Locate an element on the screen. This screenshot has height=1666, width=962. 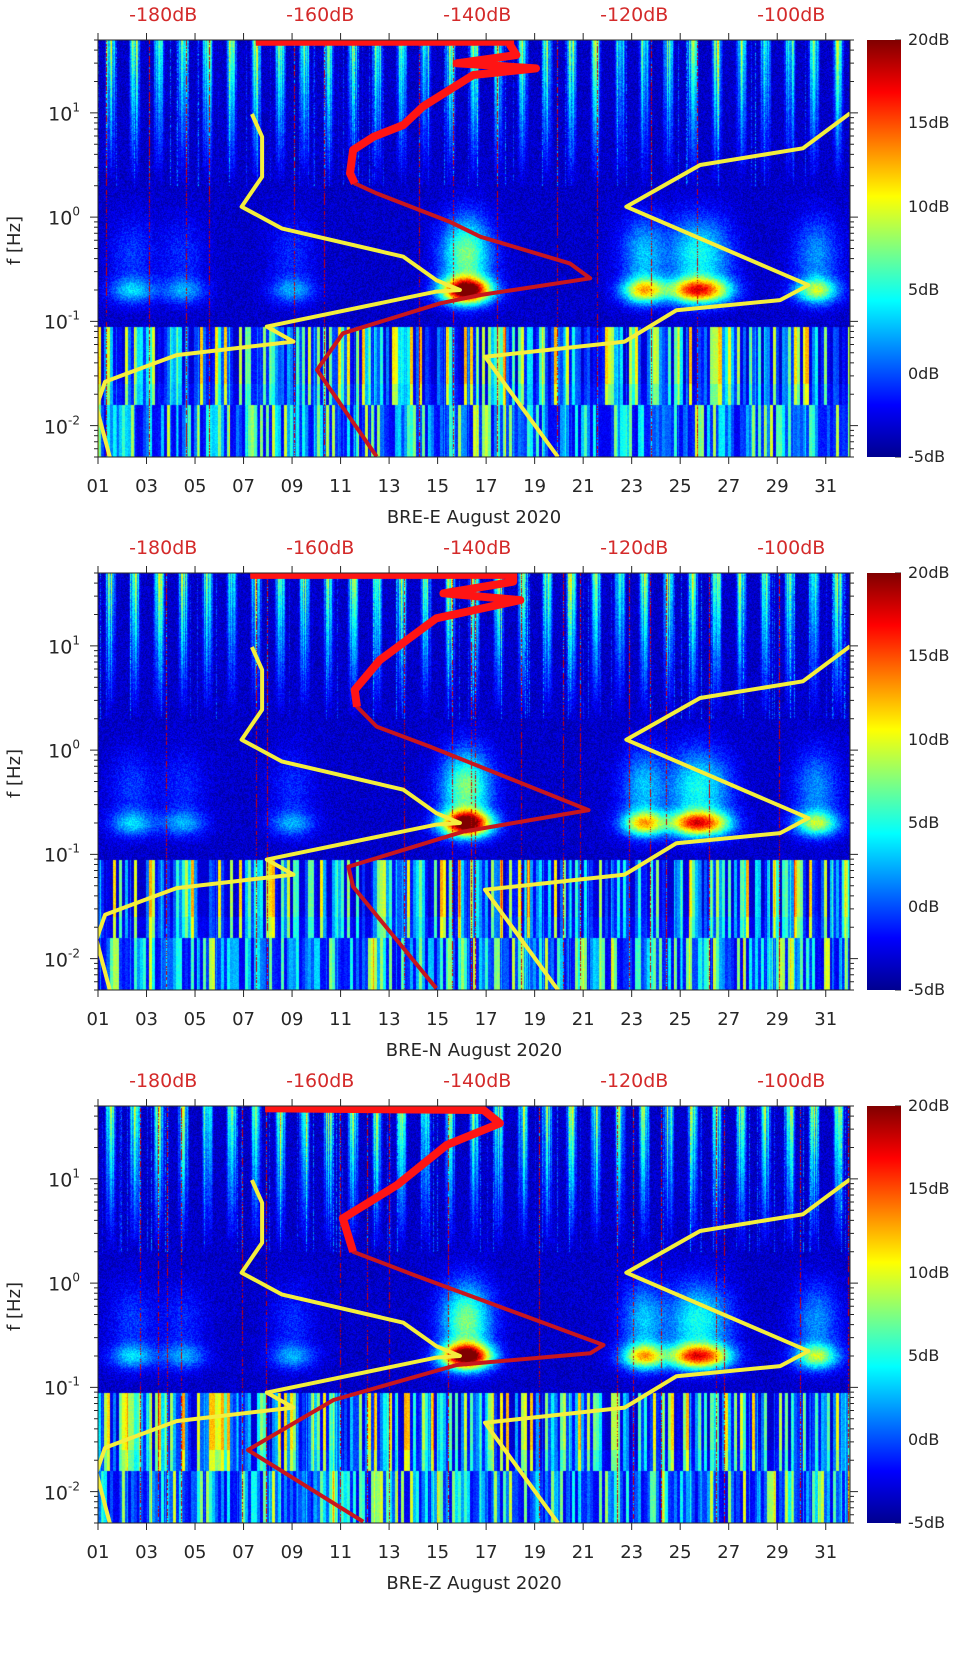
y-tick-label: 10⁰ is located at coordinates (64, 750).